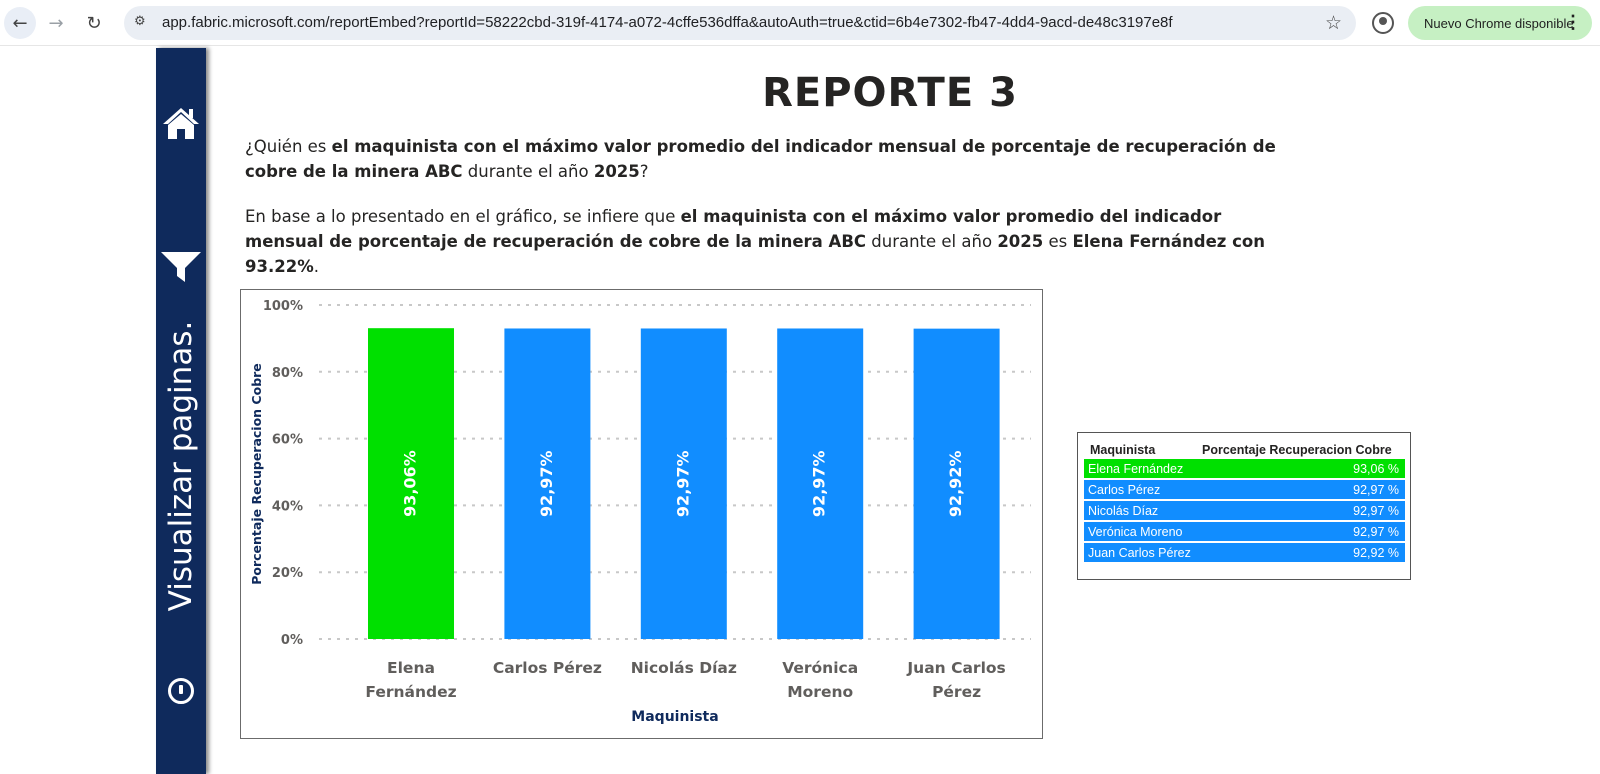 The height and width of the screenshot is (774, 1600). Describe the element at coordinates (1297, 450) in the screenshot. I see `table-header-porcentaje: Porcentaje Recuperacion Cobre` at that location.